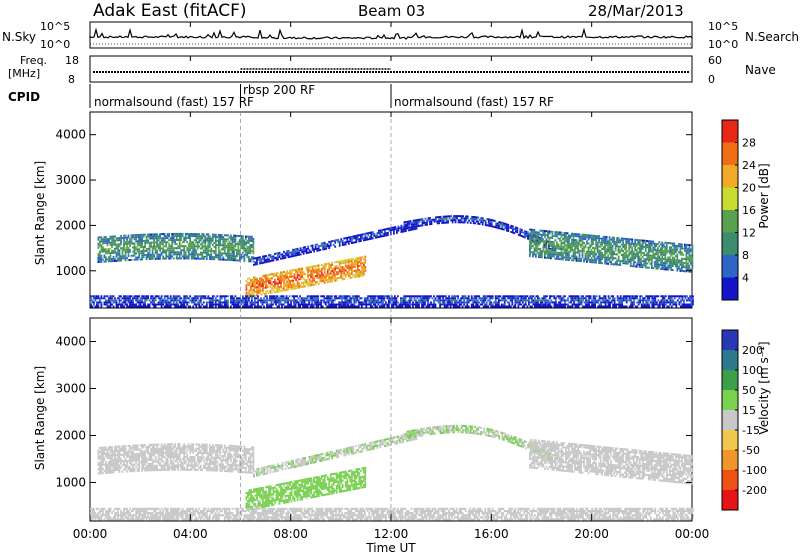 The width and height of the screenshot is (800, 554). Describe the element at coordinates (55, 26) in the screenshot. I see `noise-left-tick-top: 10^5` at that location.